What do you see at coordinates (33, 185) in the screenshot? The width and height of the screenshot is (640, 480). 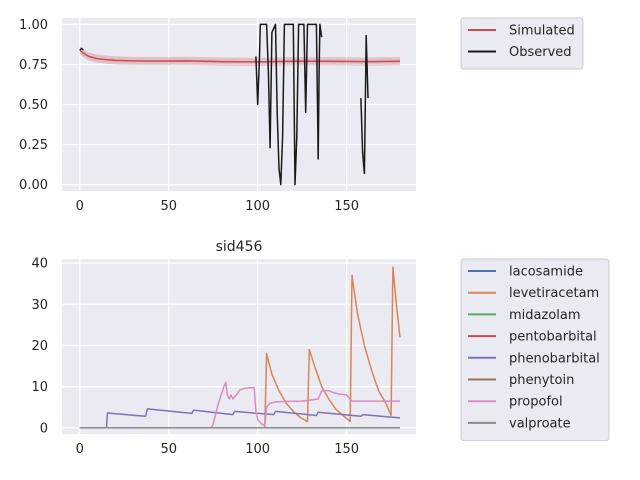 I see `y-tick-label: 0.00` at bounding box center [33, 185].